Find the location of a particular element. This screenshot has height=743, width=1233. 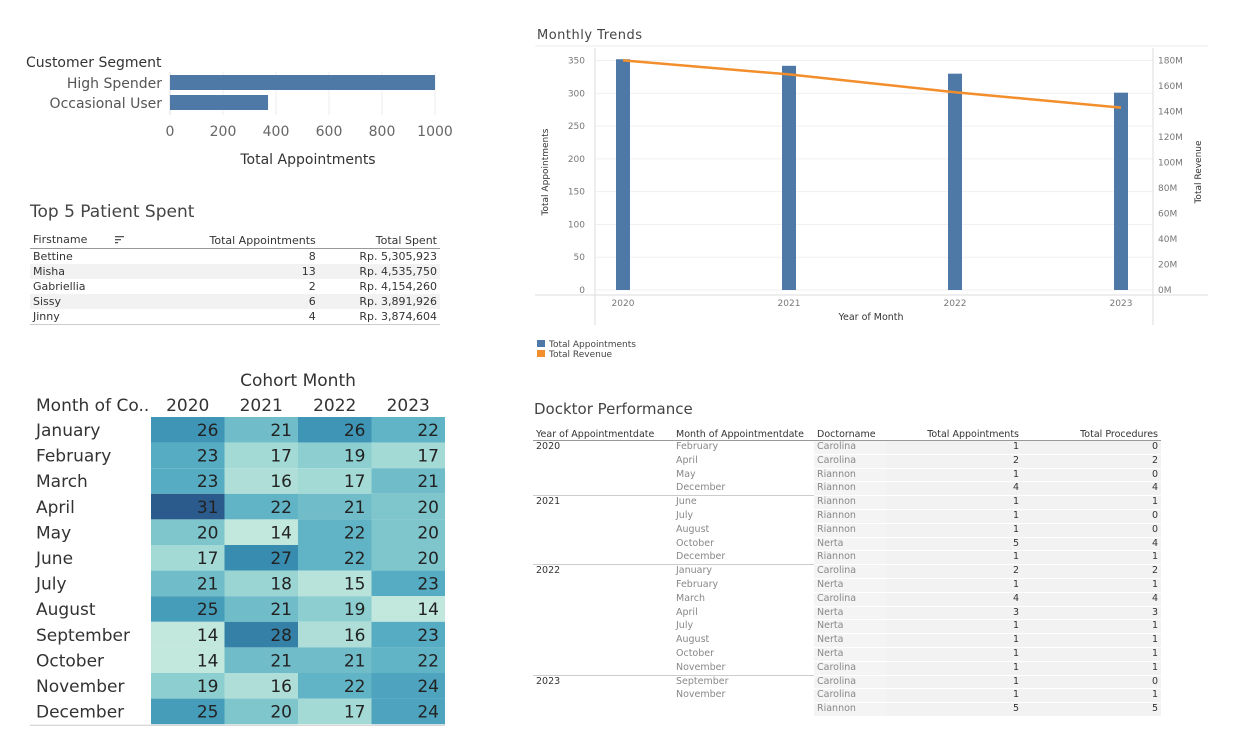

table-row: Misha 13 Rp. 4,535,750 is located at coordinates (235, 271).